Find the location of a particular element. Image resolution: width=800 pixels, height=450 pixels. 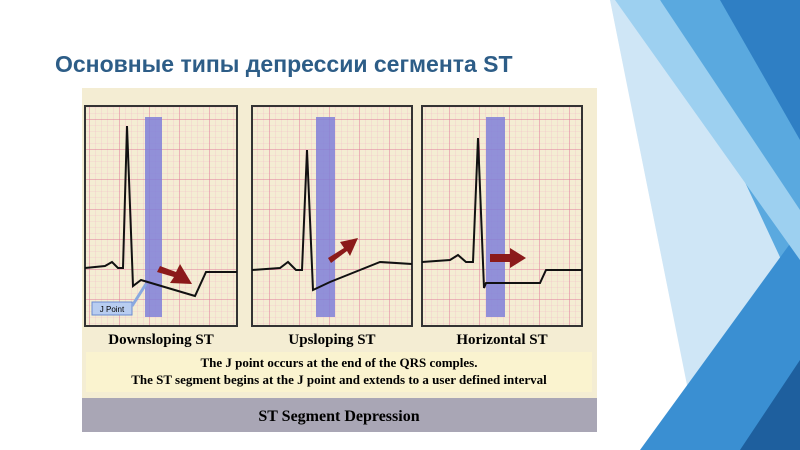

panel: J Point is located at coordinates (161, 216).